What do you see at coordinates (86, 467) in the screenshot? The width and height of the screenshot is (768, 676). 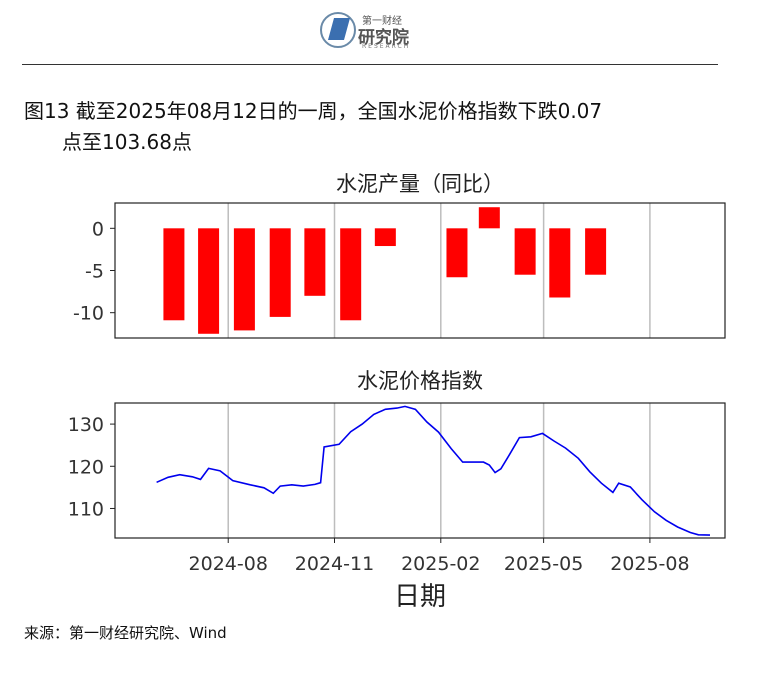 I see `y-tick-label: 120` at bounding box center [86, 467].